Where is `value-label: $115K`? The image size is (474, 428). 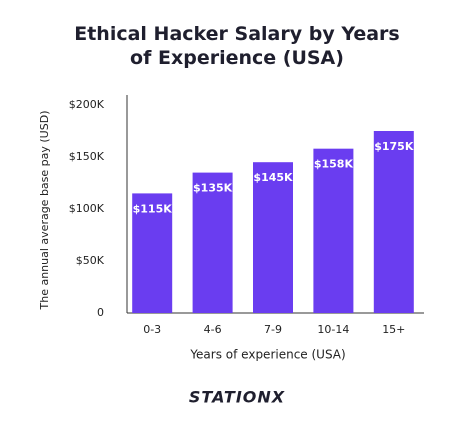 value-label: $115K is located at coordinates (153, 208).